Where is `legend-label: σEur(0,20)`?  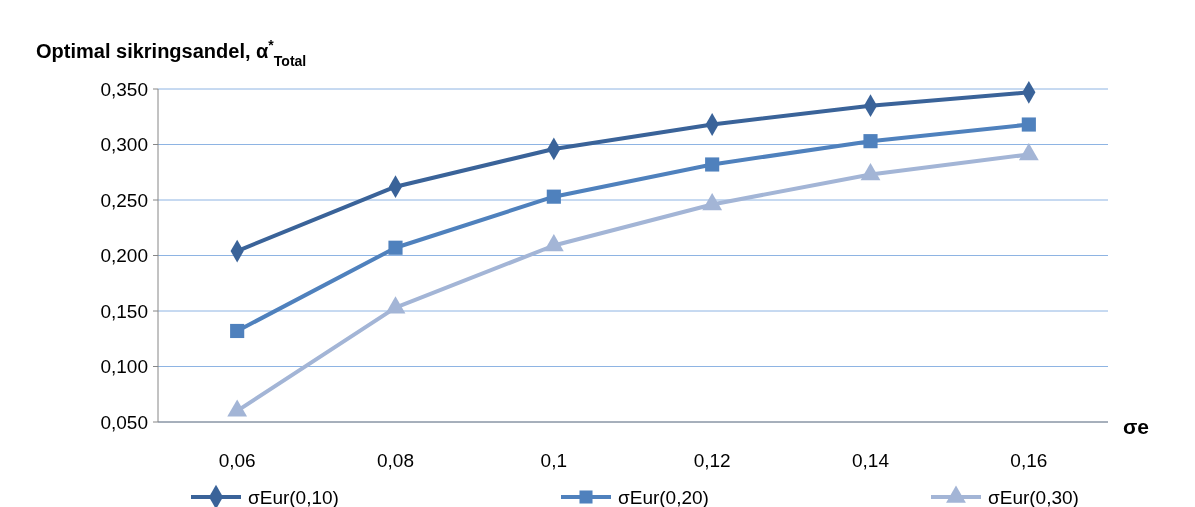
legend-label: σEur(0,20) is located at coordinates (663, 496).